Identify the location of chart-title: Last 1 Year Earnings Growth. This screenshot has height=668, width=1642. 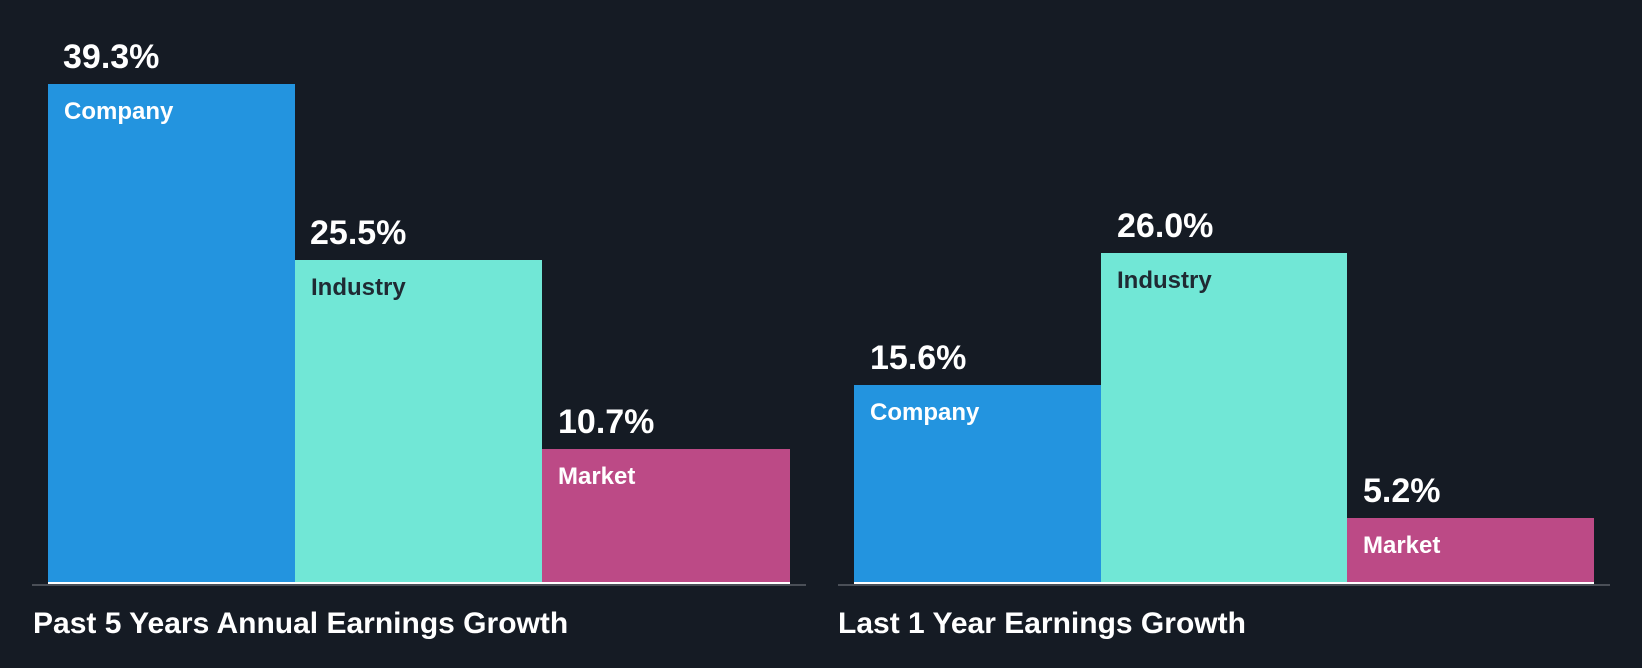
(1042, 623).